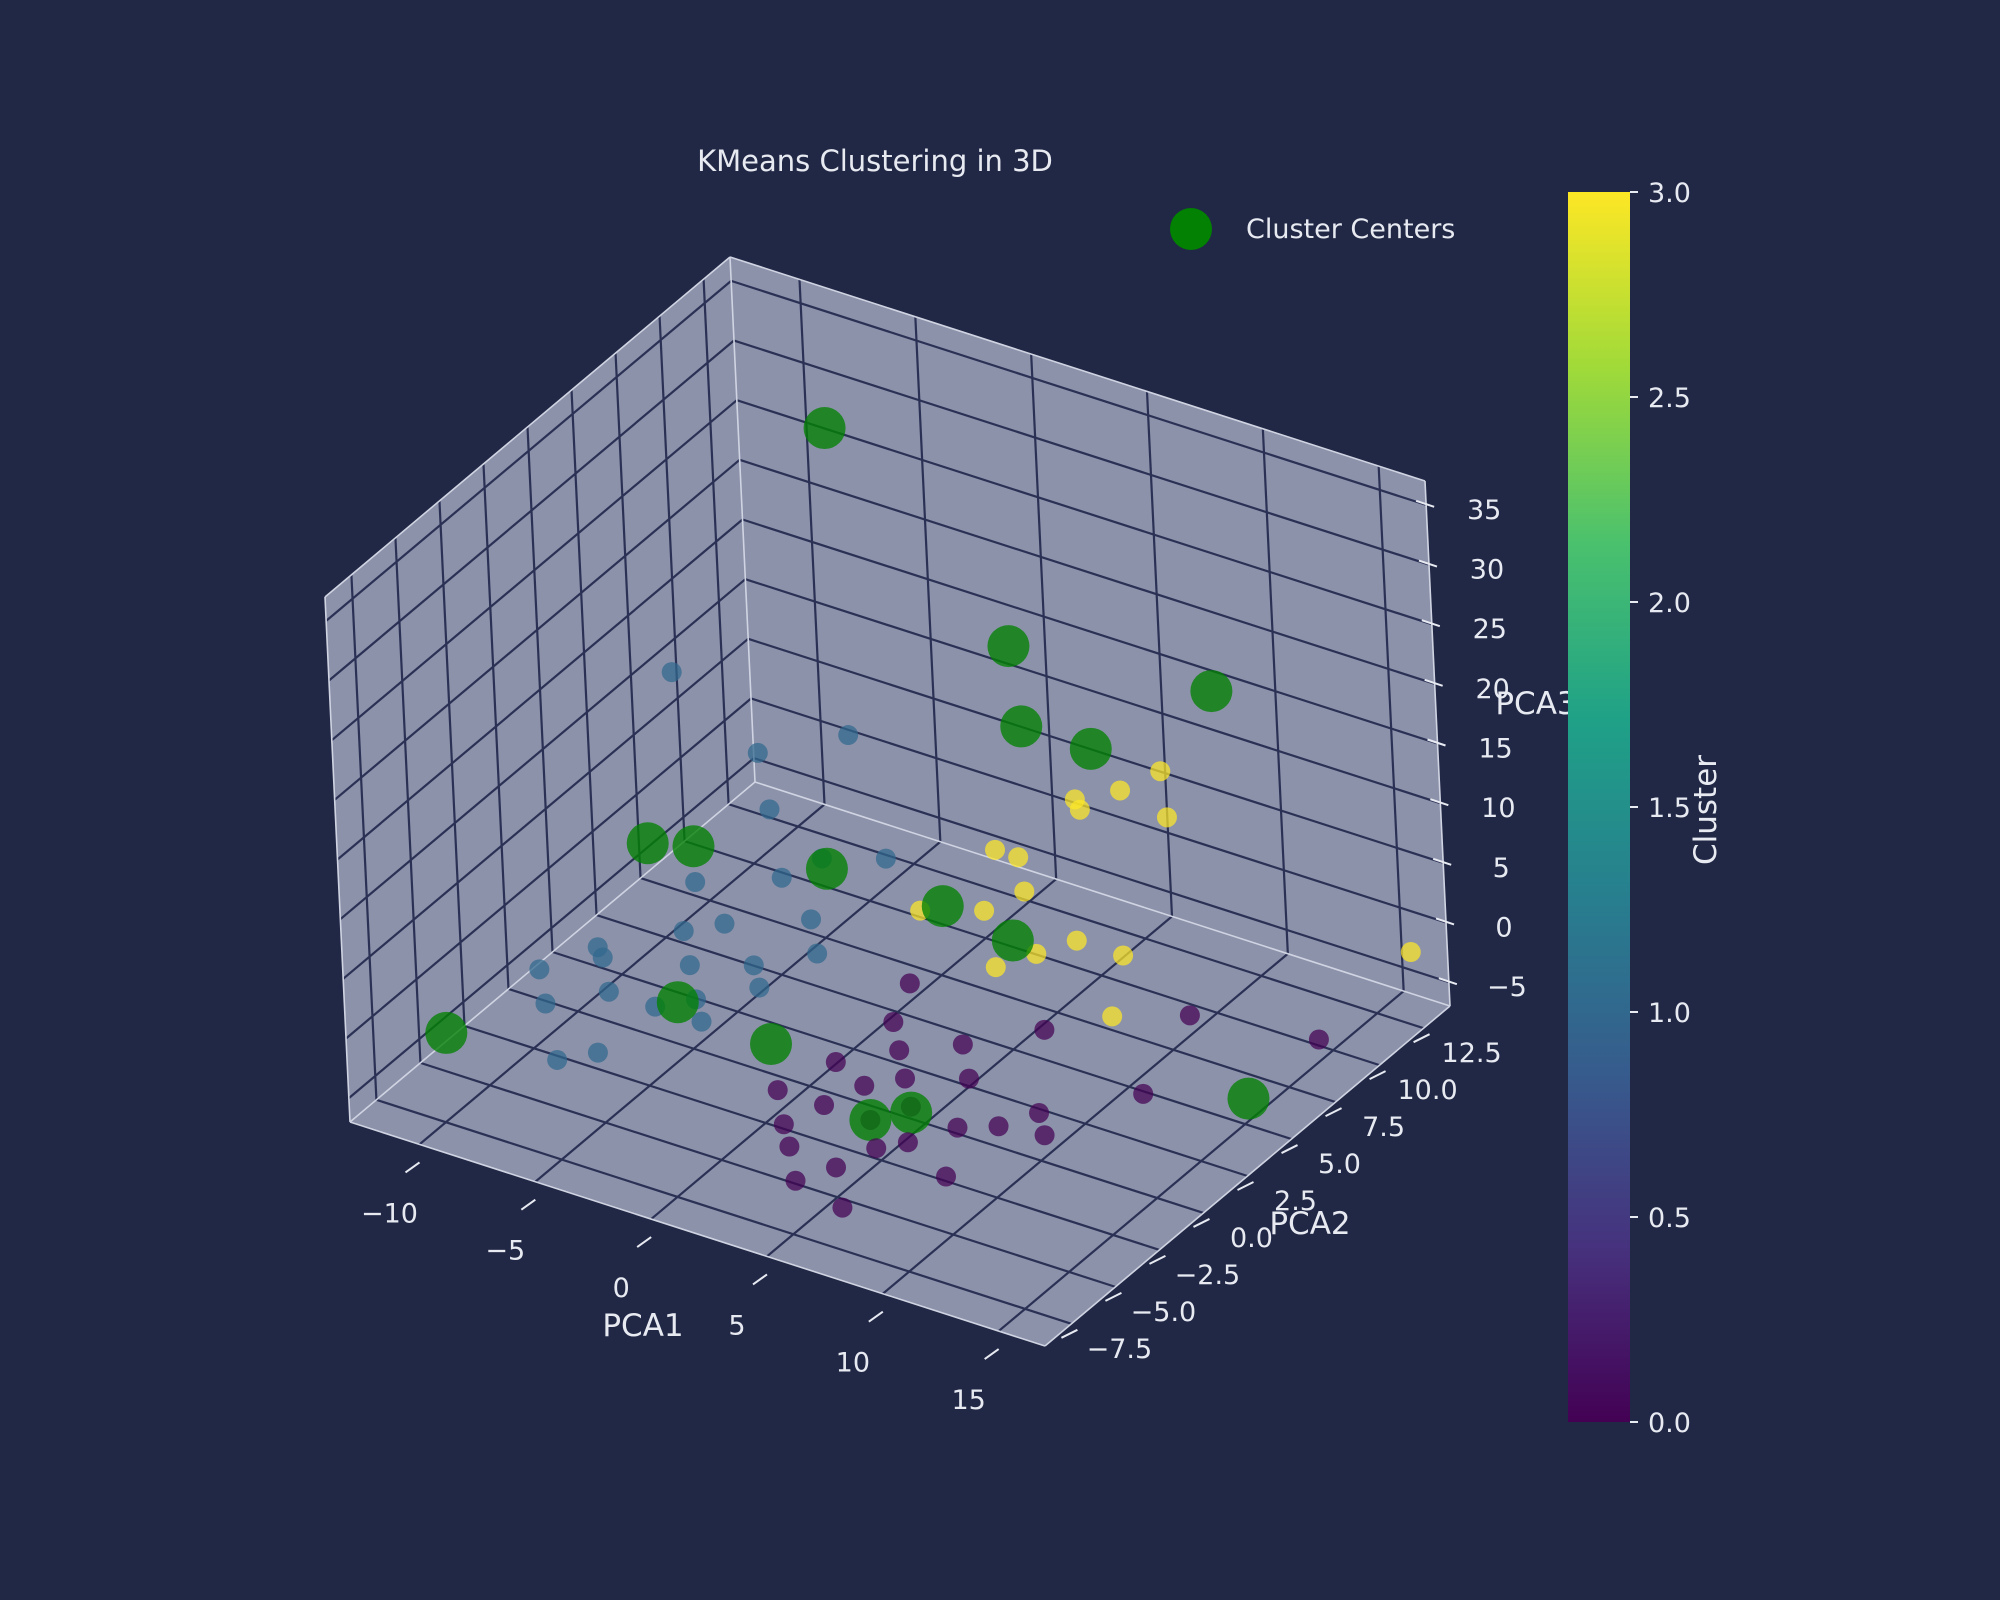 This screenshot has height=1600, width=2000. Describe the element at coordinates (1501, 868) in the screenshot. I see `z-tick-label: 5` at that location.